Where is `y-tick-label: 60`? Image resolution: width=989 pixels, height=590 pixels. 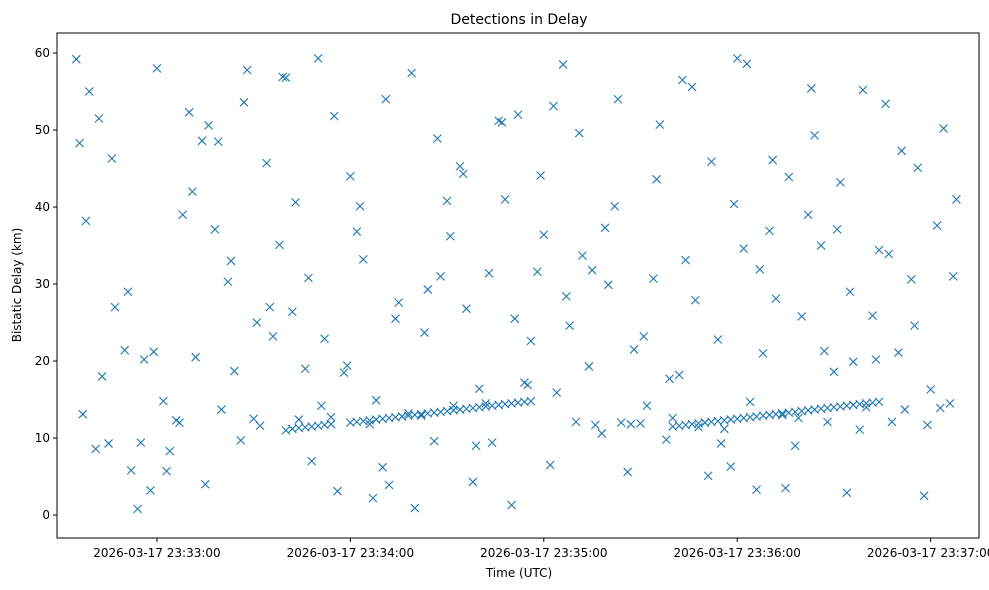
y-tick-label: 60 is located at coordinates (42, 53).